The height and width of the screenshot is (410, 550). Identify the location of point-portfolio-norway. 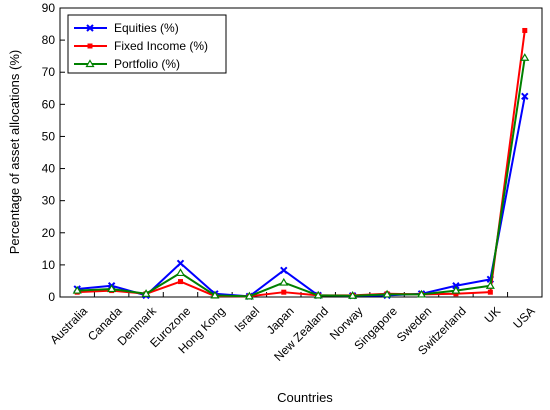
(353, 295).